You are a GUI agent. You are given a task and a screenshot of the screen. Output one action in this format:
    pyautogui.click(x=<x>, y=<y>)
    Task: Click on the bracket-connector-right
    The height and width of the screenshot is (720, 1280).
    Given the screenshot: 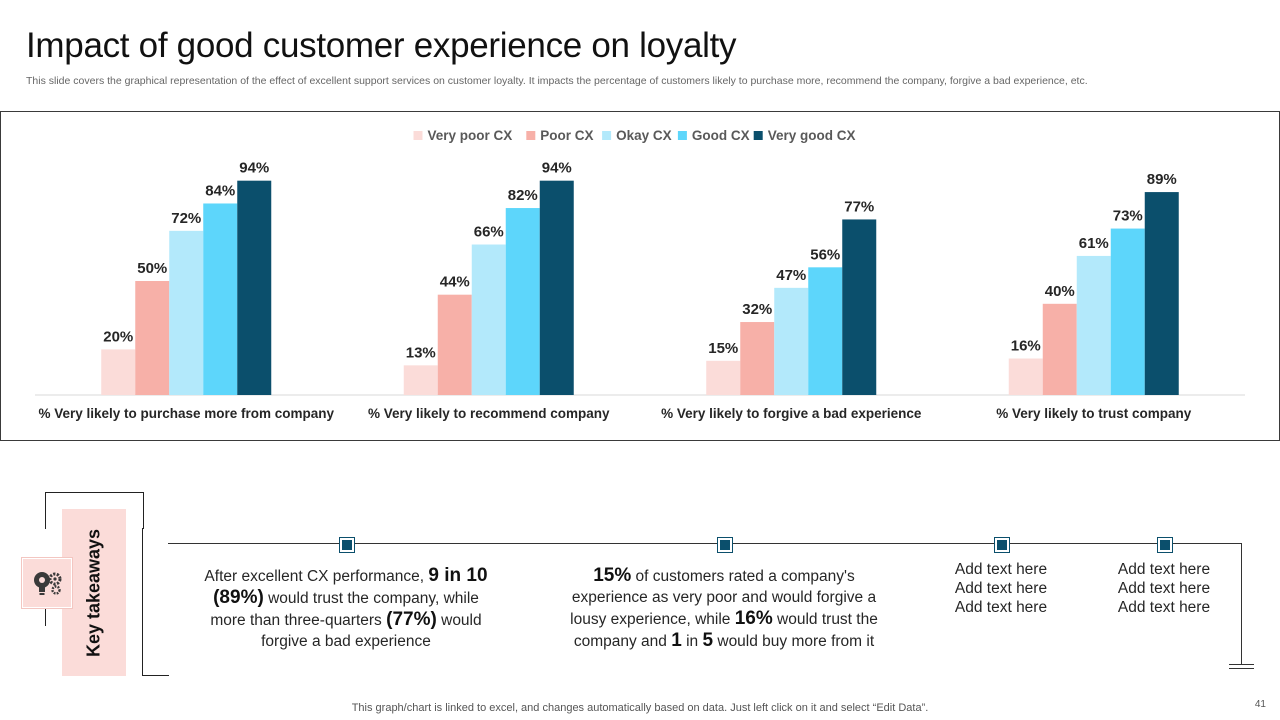 What is the action you would take?
    pyautogui.click(x=155, y=602)
    